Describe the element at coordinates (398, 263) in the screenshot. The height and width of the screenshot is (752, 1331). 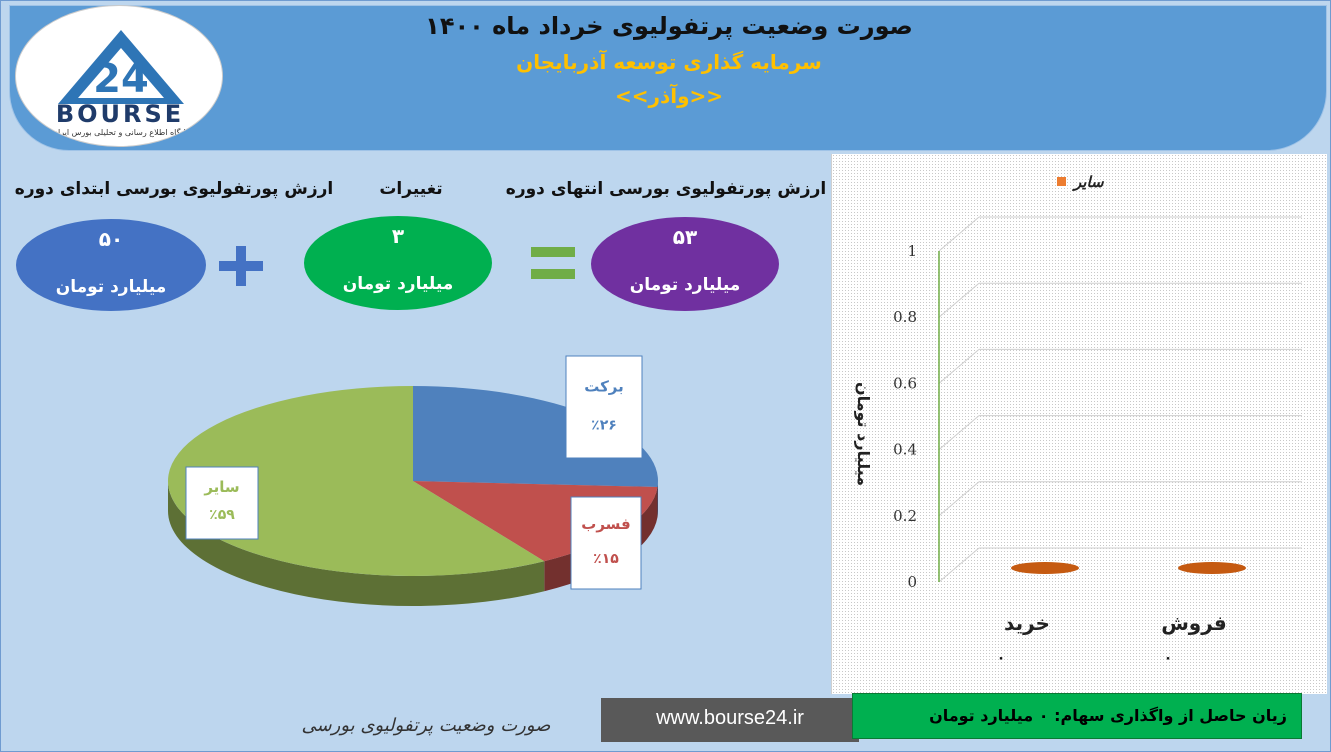
I see `change-value-ellipse: ۳ میلیارد تومان` at that location.